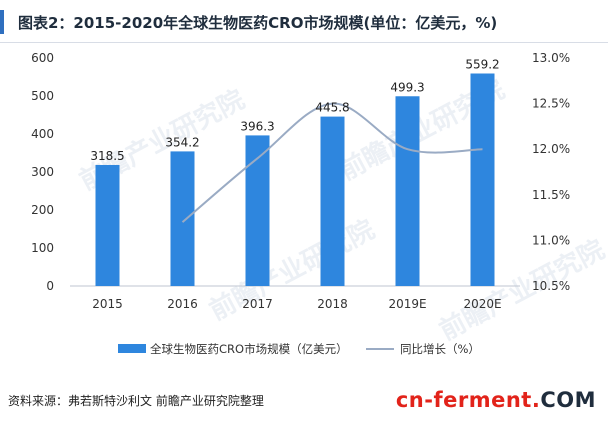 This screenshot has width=608, height=422. I want to click on brand-ferment: ferment, so click(482, 400).